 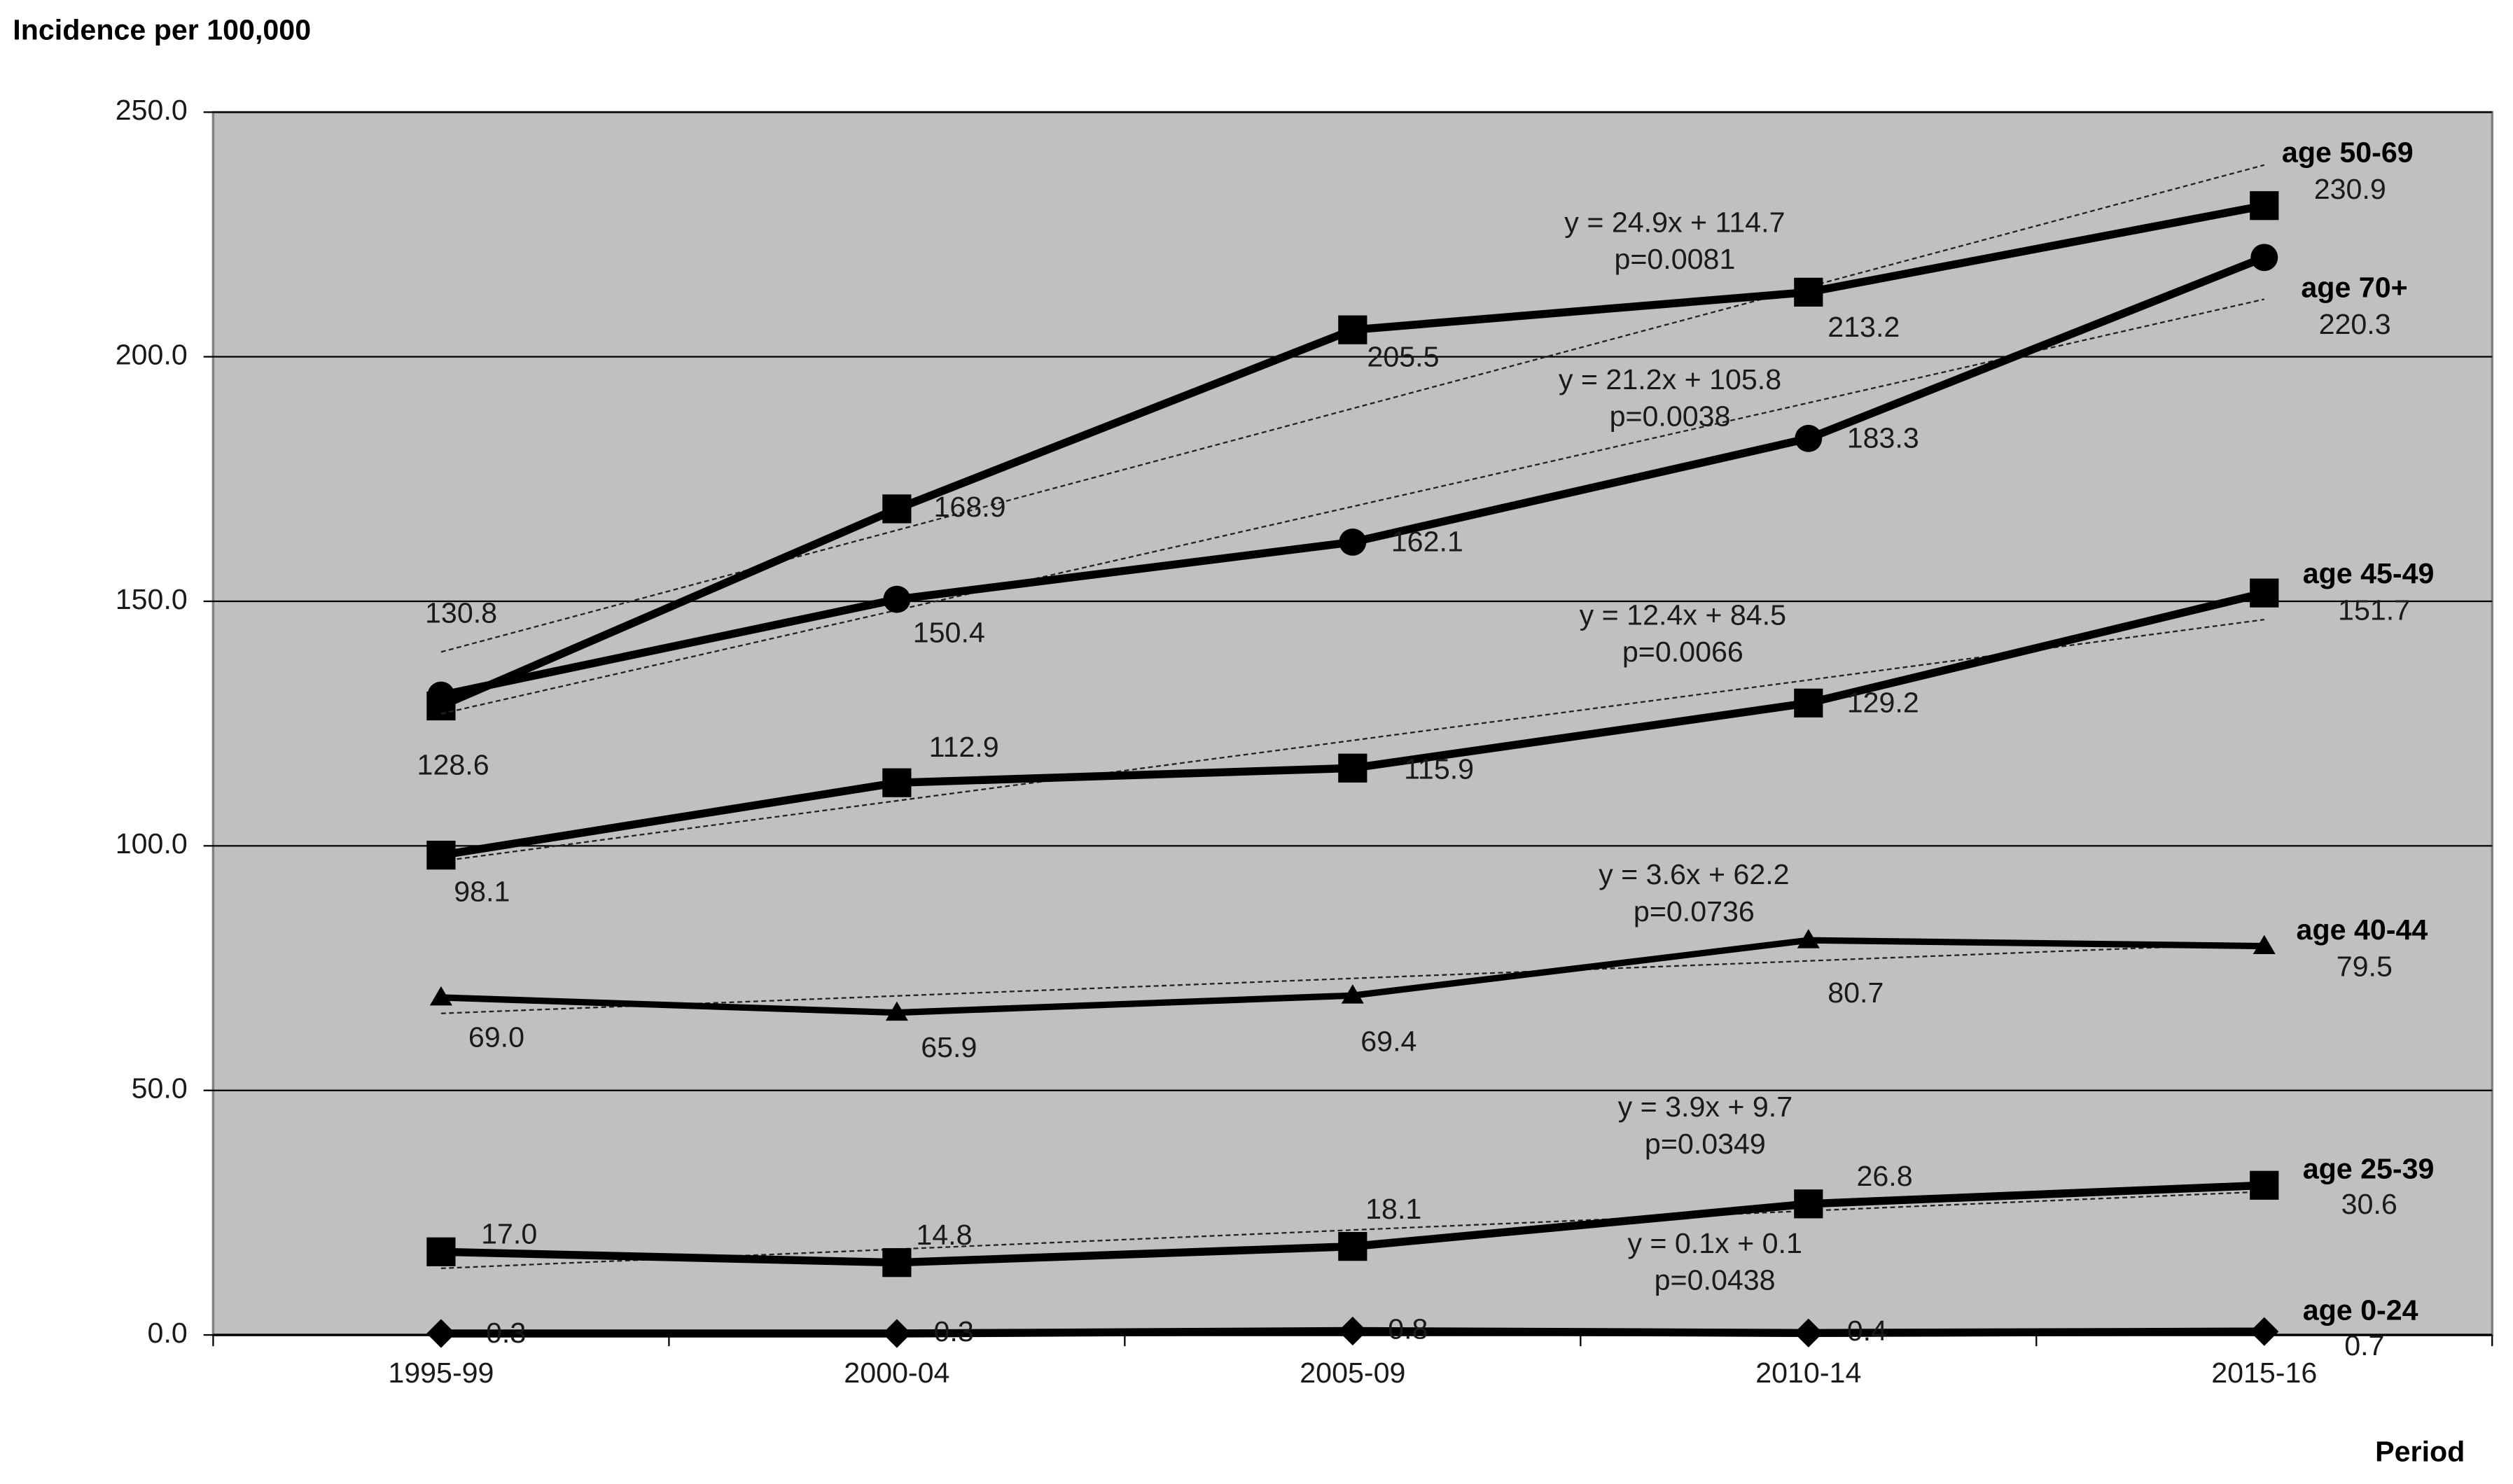 I want to click on value-label: 162.1, so click(x=1427, y=542).